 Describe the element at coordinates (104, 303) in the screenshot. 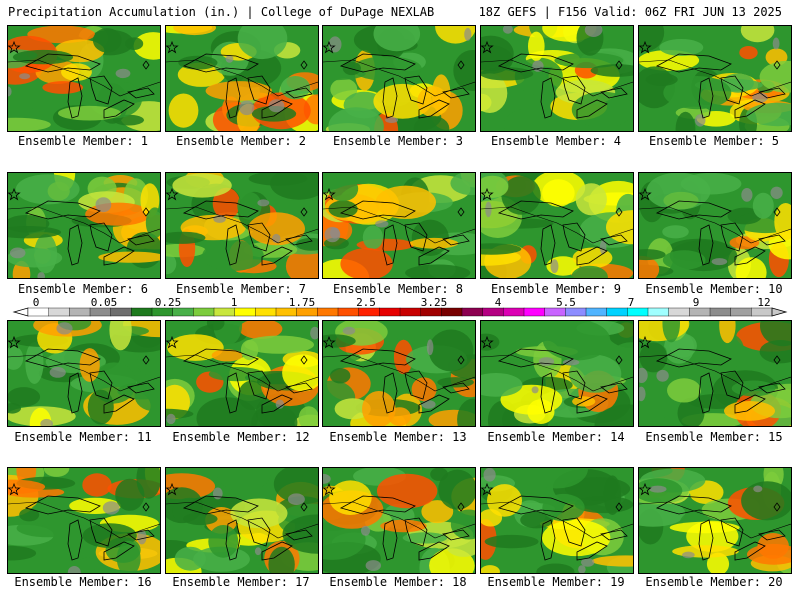

I see `colorbar-tick-label: 0.05` at that location.